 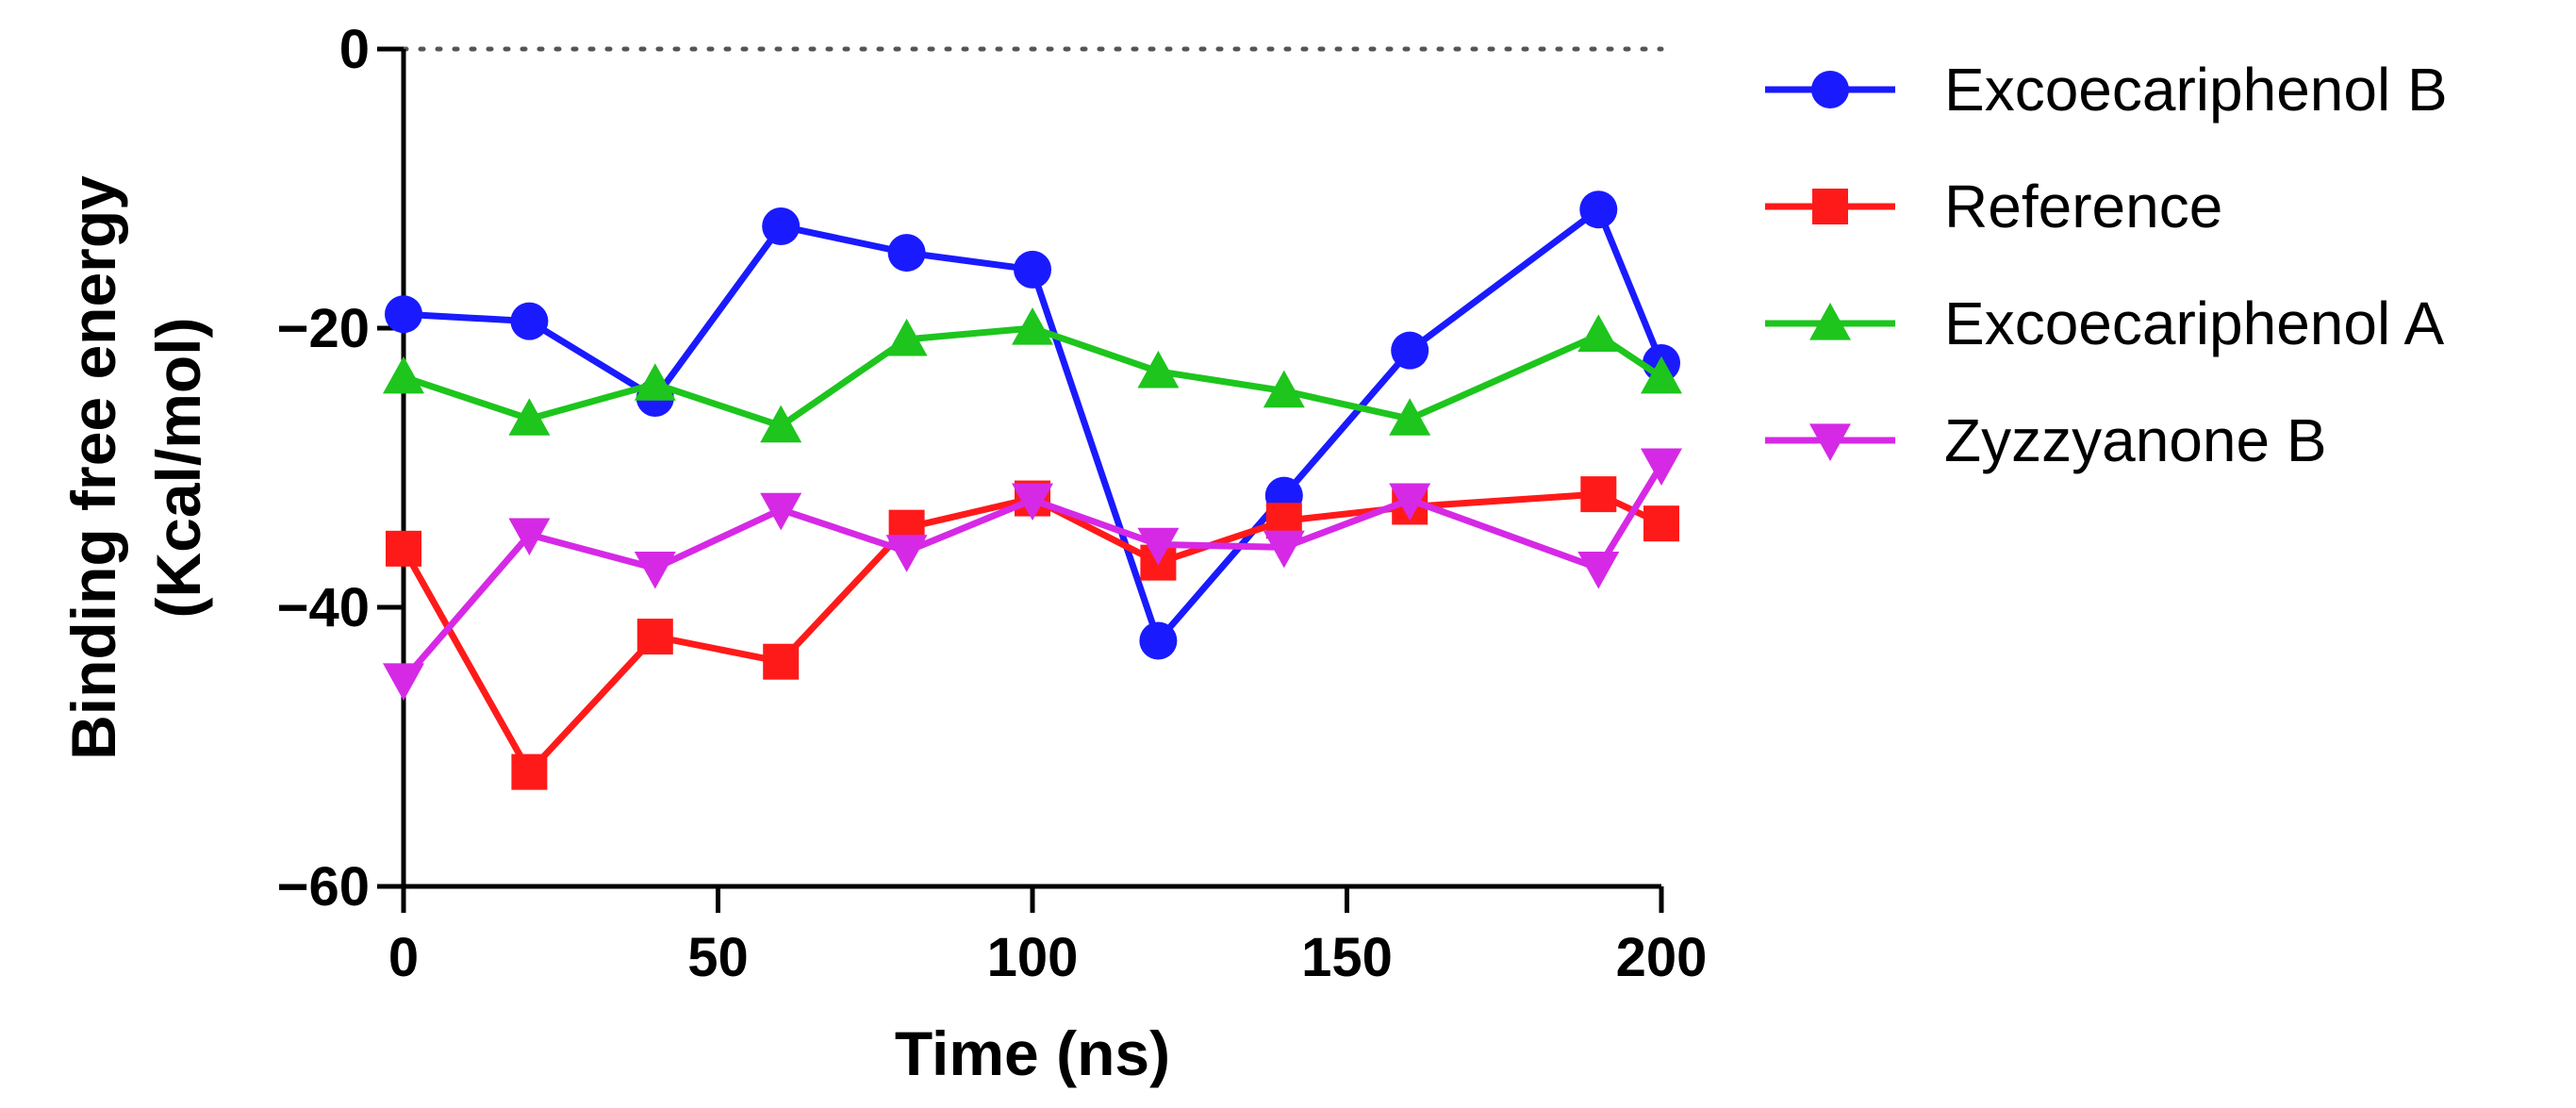 I want to click on x-tick-label: 100, so click(x=1033, y=957).